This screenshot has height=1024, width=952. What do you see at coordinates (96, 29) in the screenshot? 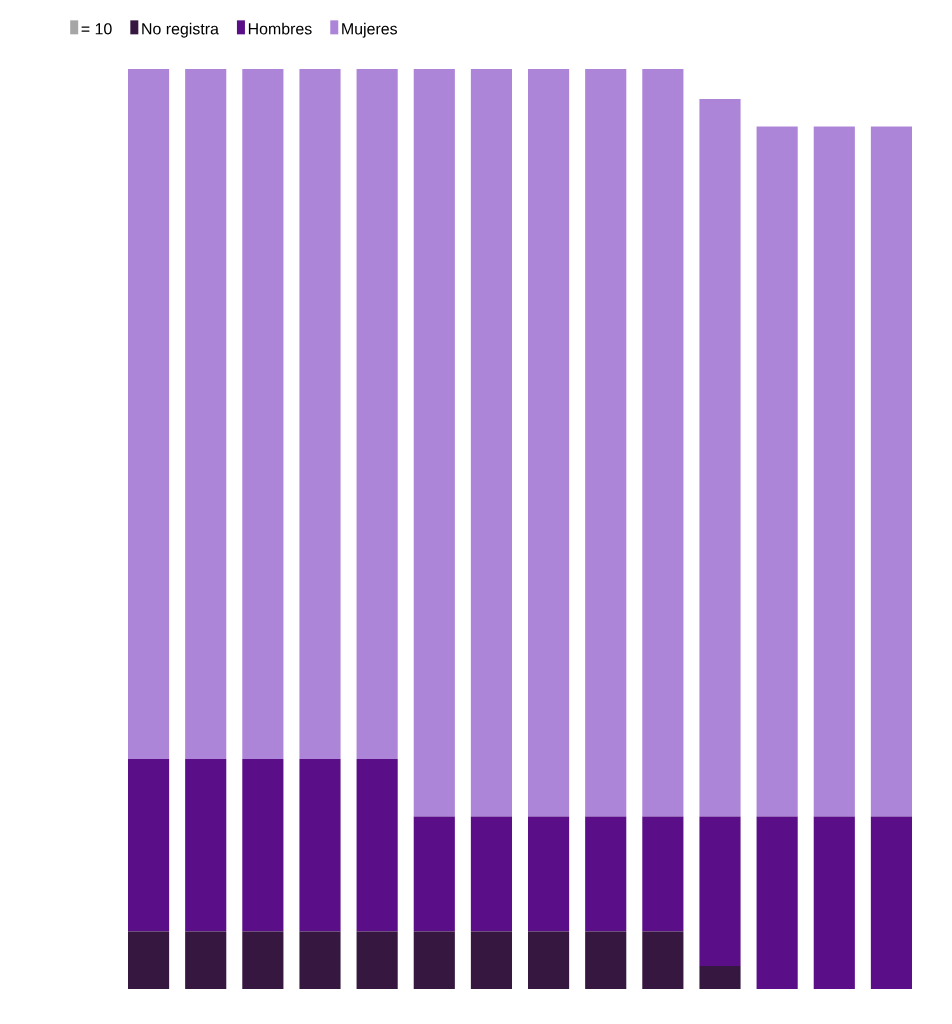
I see `text: = 10` at bounding box center [96, 29].